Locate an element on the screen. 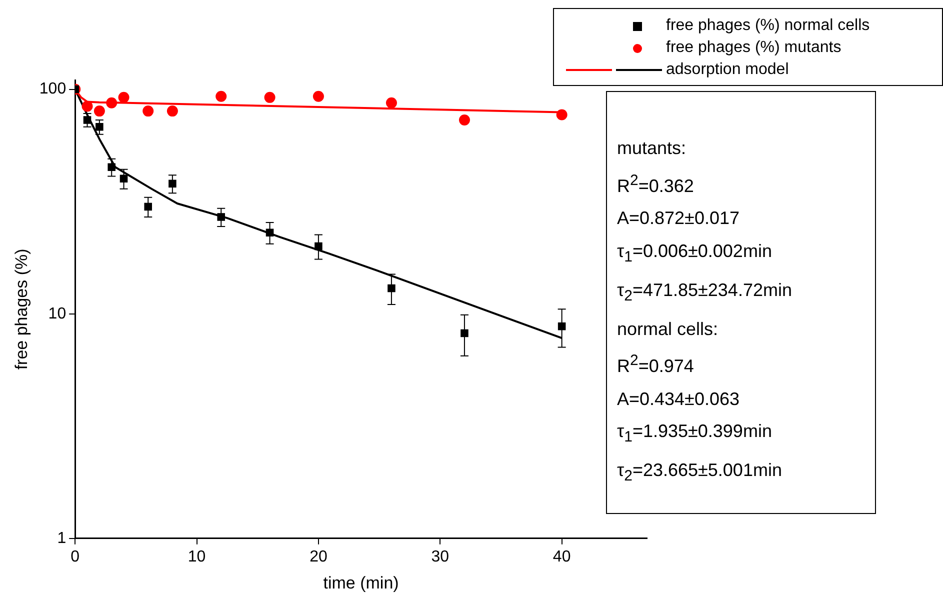 This screenshot has width=943, height=601. annotation: τ$_{2}$=23.665±5.001min is located at coordinates (700, 473).